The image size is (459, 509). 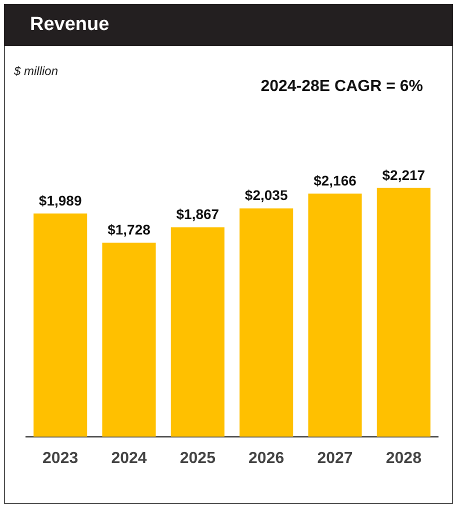 I want to click on x-tick-label: 2025, so click(x=198, y=458).